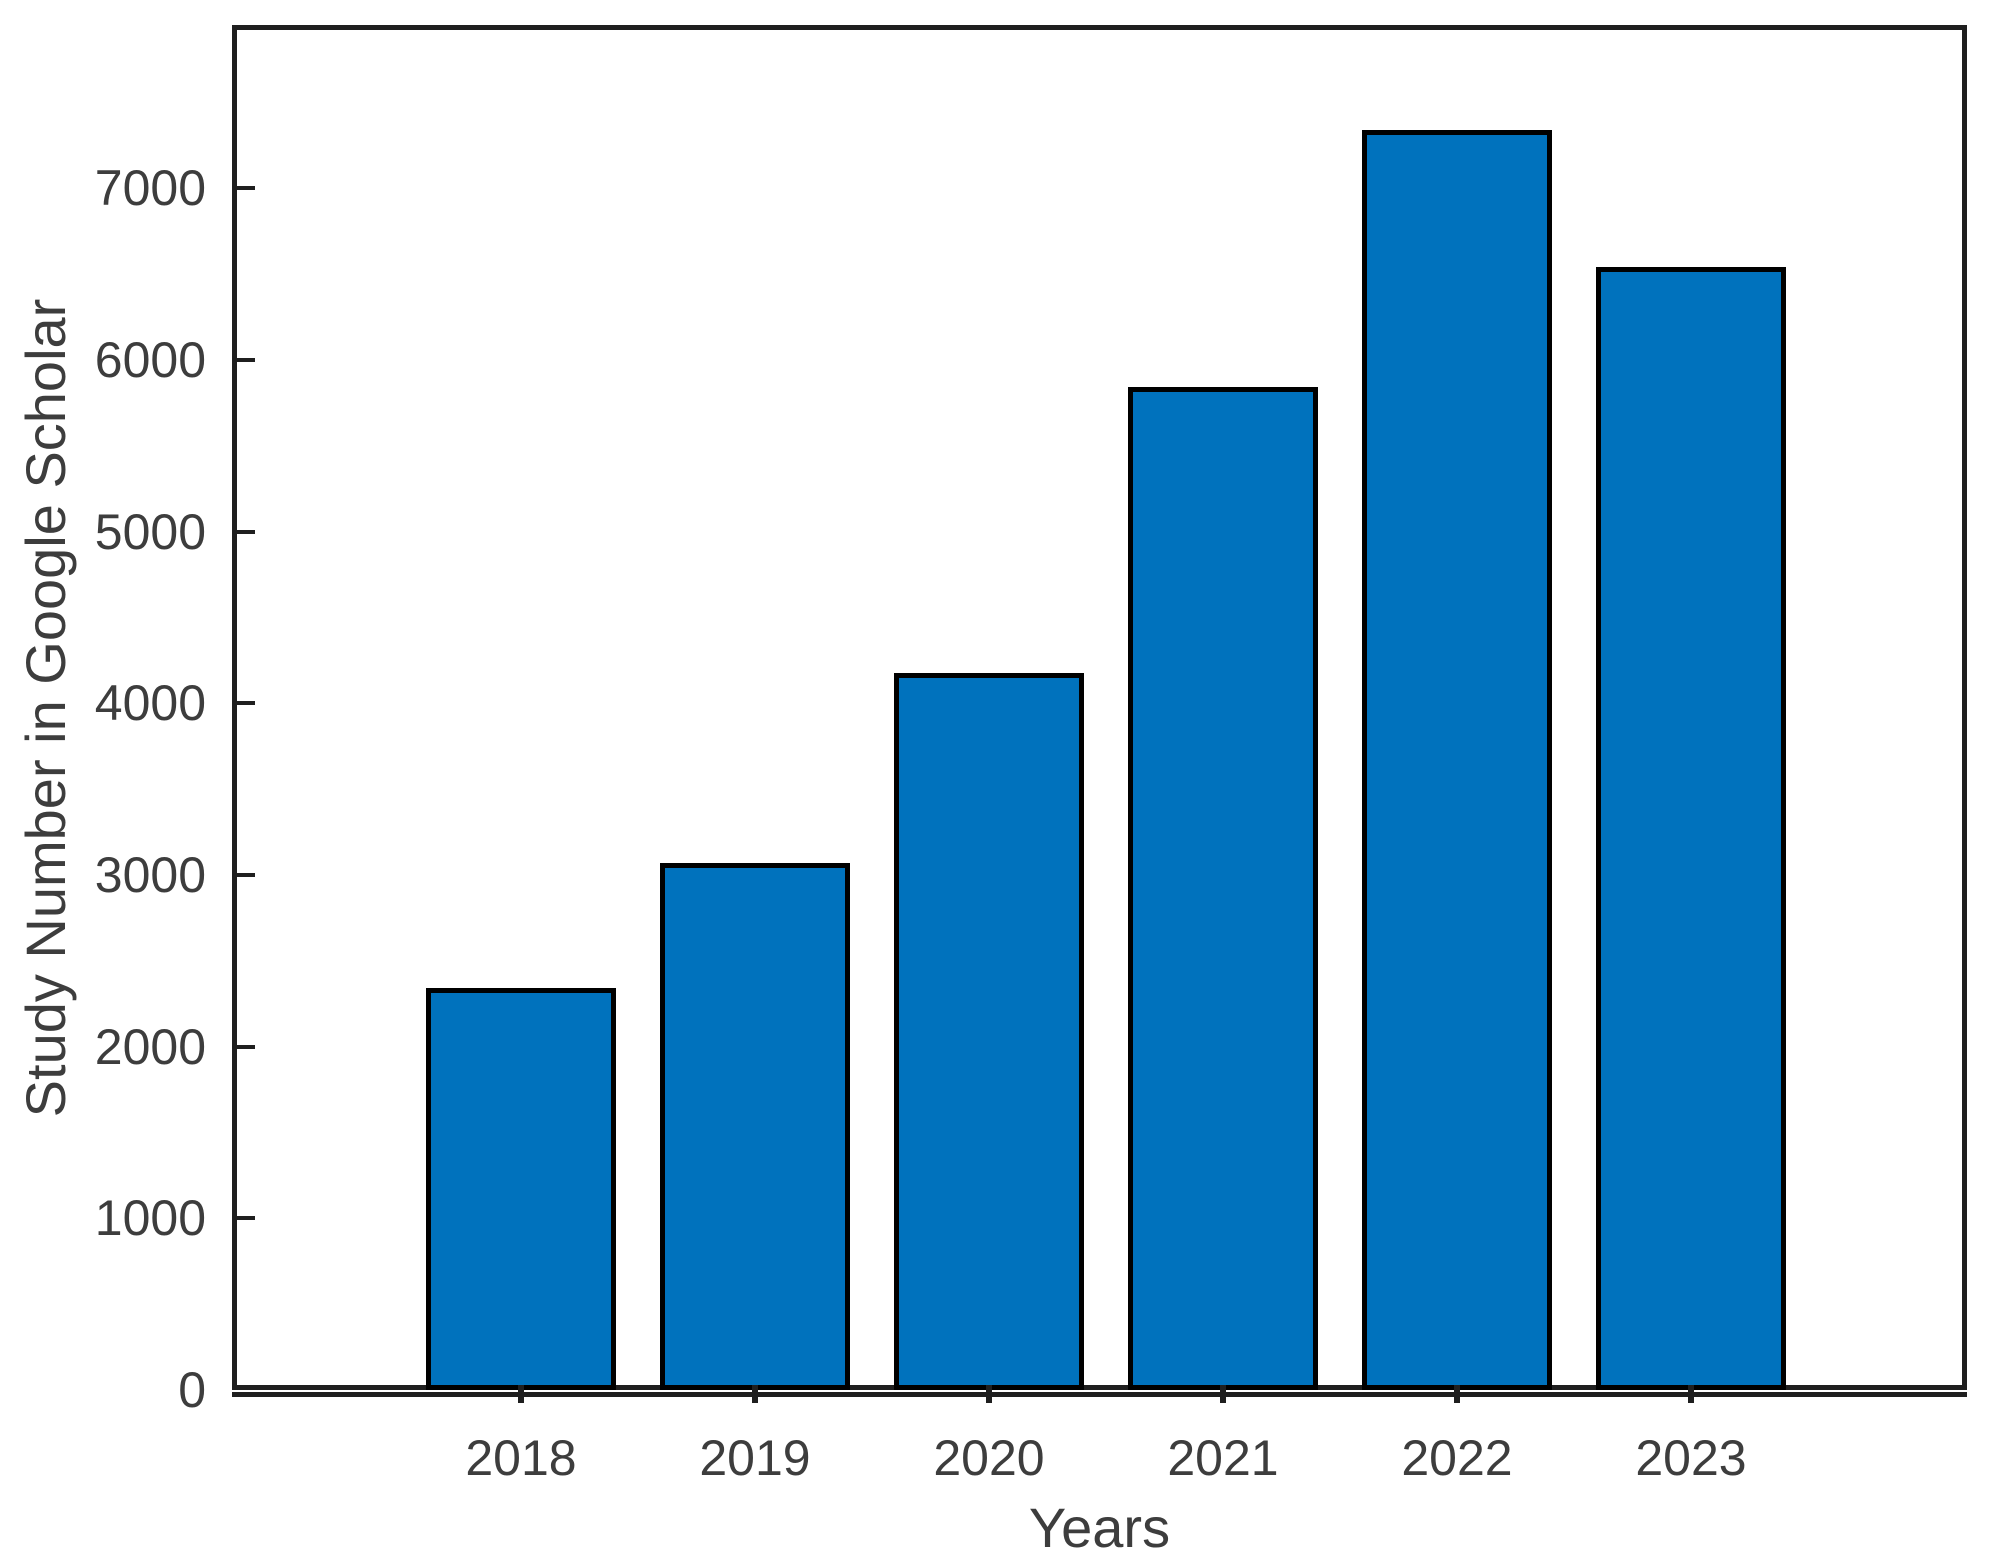 Image resolution: width=1995 pixels, height=1564 pixels. I want to click on x-tick-label-2019: 2019, so click(755, 1458).